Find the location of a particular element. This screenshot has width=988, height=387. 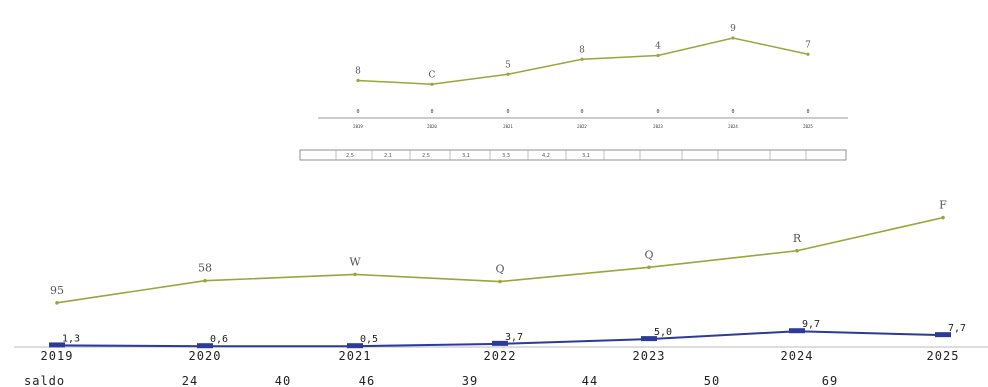

bottom-series-1-label: F is located at coordinates (943, 205).